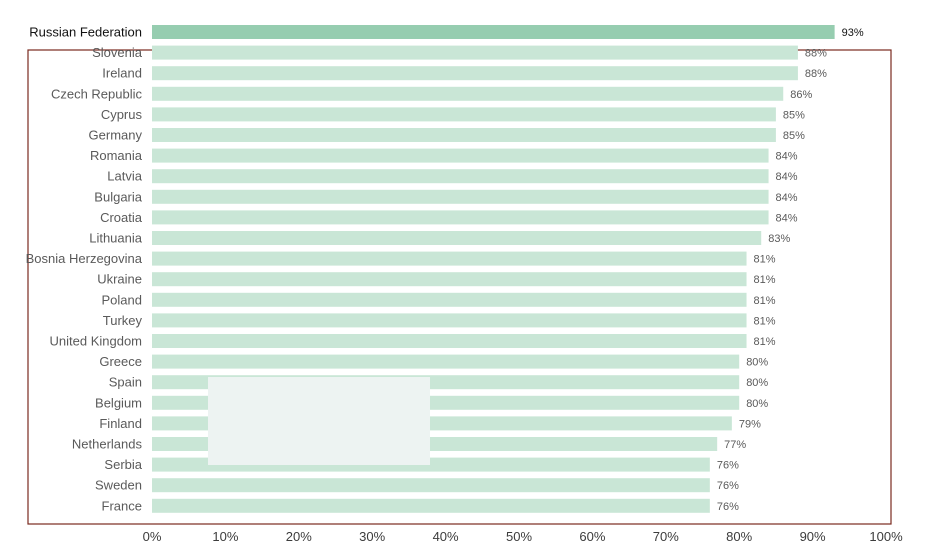  I want to click on category-label-latvia: Latvia, so click(124, 176).